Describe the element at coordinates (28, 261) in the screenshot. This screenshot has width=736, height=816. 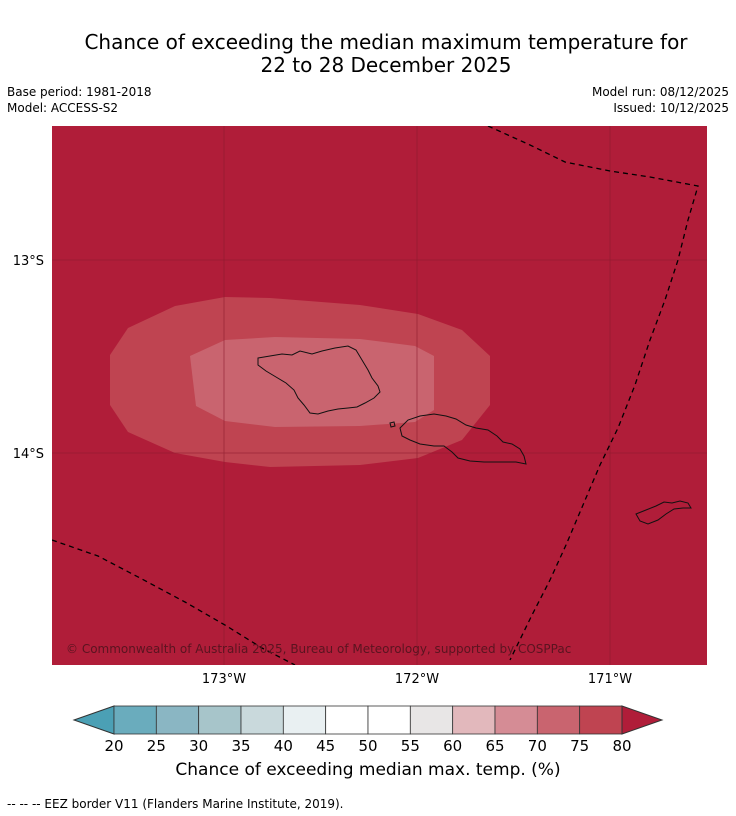
I see `lat-label-13s: 13°S` at that location.